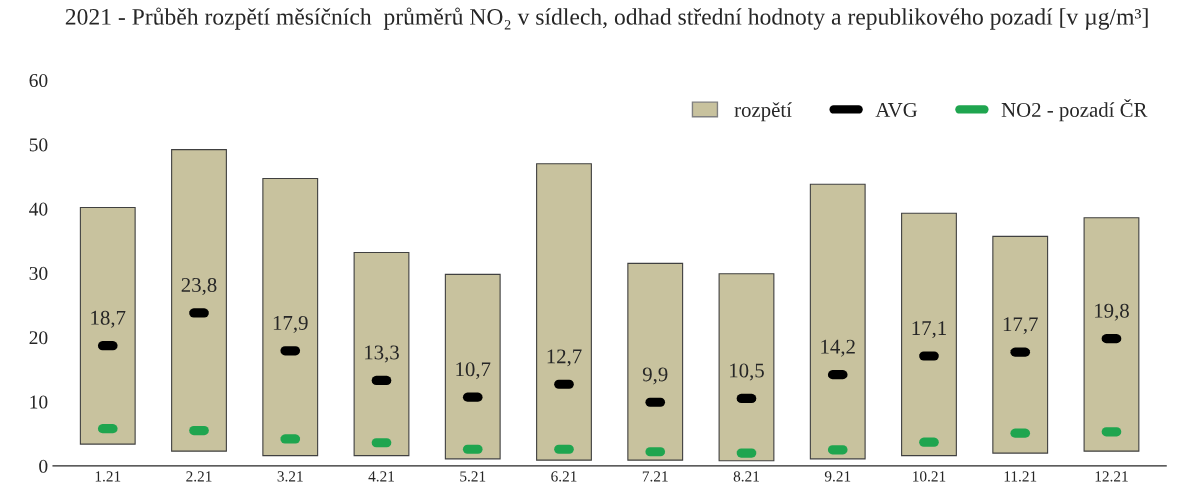 The height and width of the screenshot is (501, 1178). I want to click on legend-label: AVG, so click(896, 110).